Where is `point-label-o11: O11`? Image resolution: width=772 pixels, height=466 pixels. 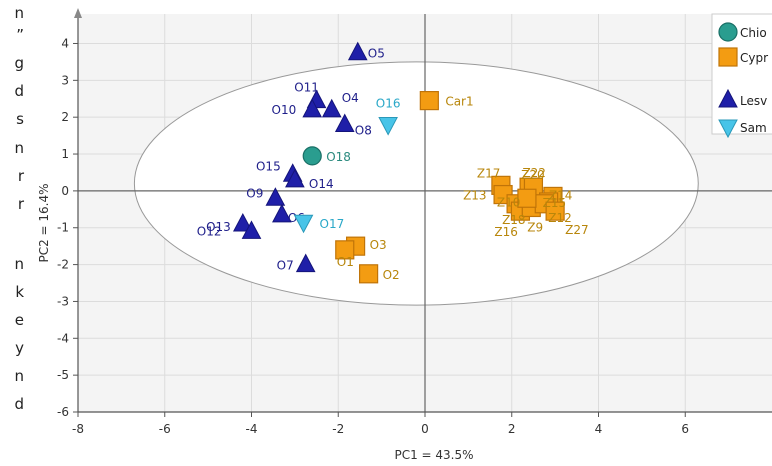 point-label-o11: O11 is located at coordinates (306, 88).